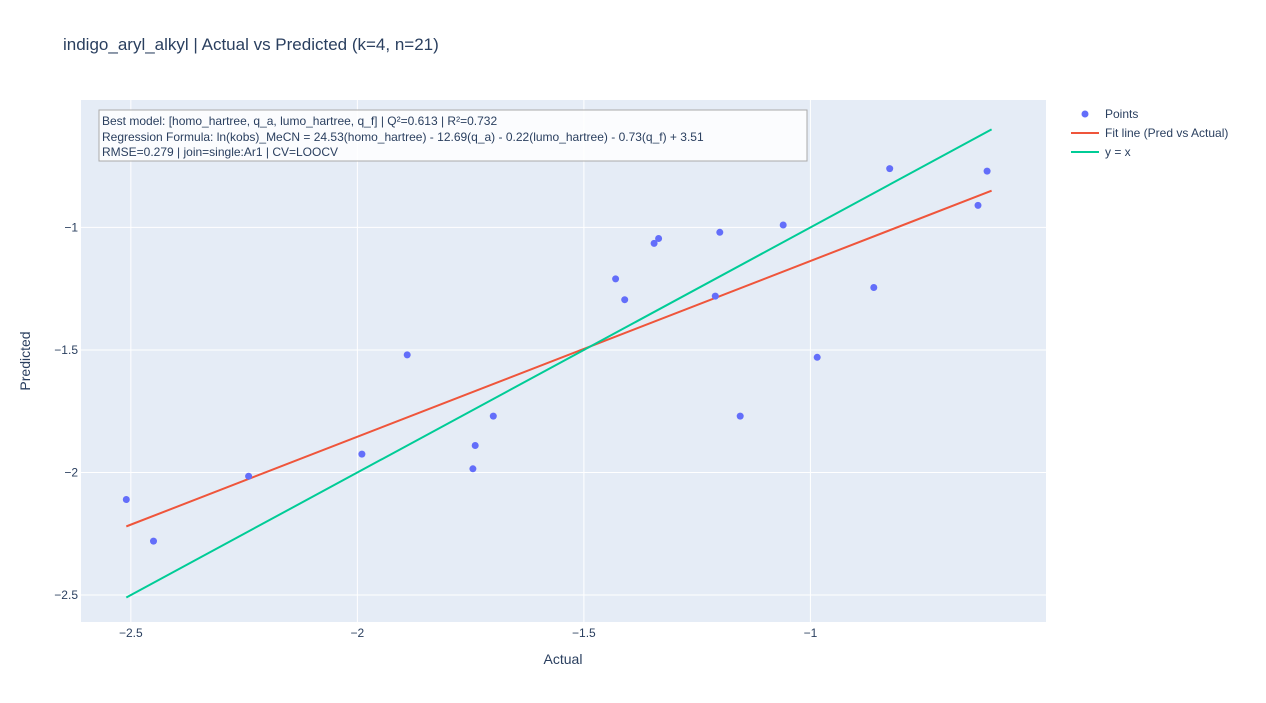  Describe the element at coordinates (25, 360) in the screenshot. I see `y-axis-title: Predicted` at that location.